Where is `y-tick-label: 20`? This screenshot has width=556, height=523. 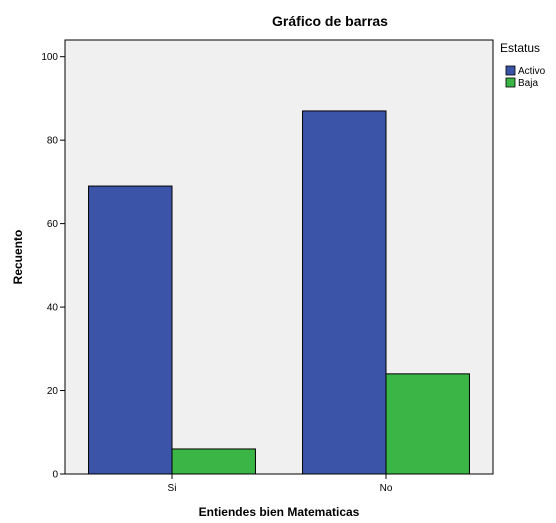
y-tick-label: 20 is located at coordinates (53, 391).